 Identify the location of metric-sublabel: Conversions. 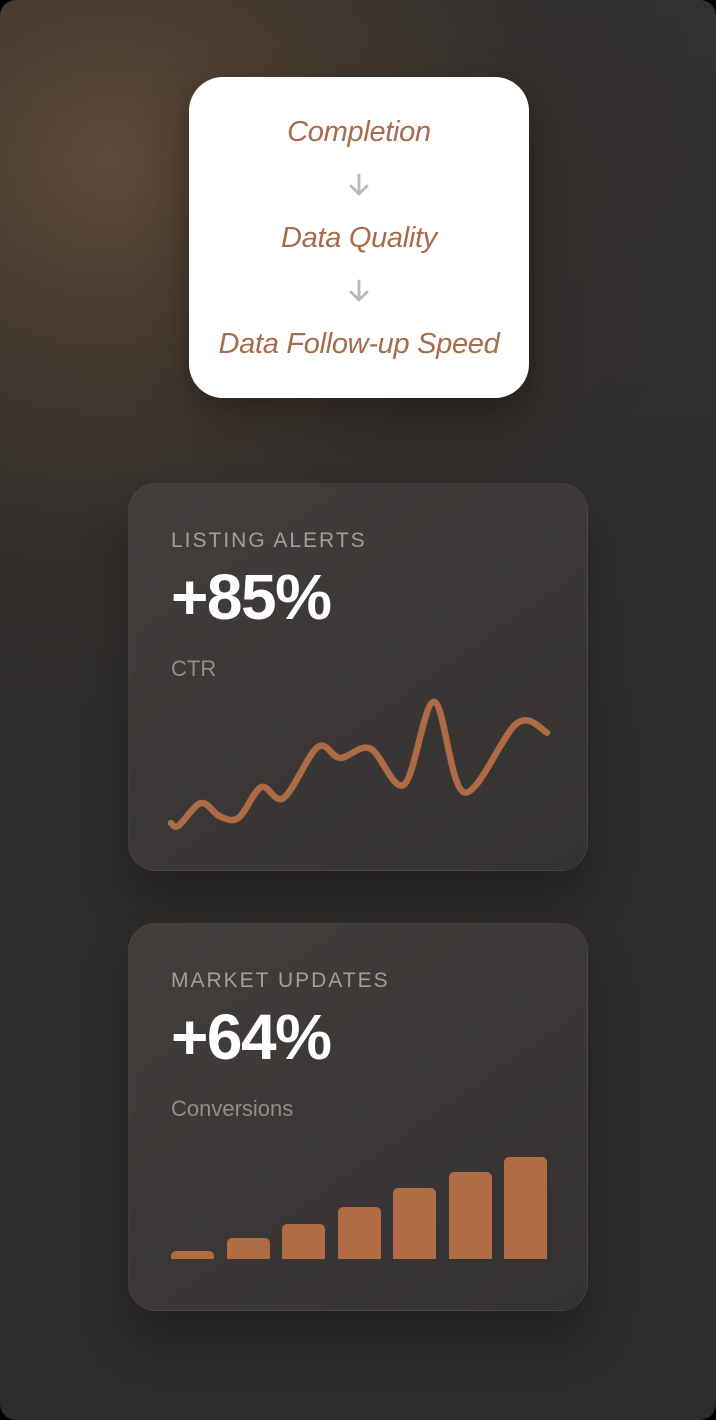
(232, 1108).